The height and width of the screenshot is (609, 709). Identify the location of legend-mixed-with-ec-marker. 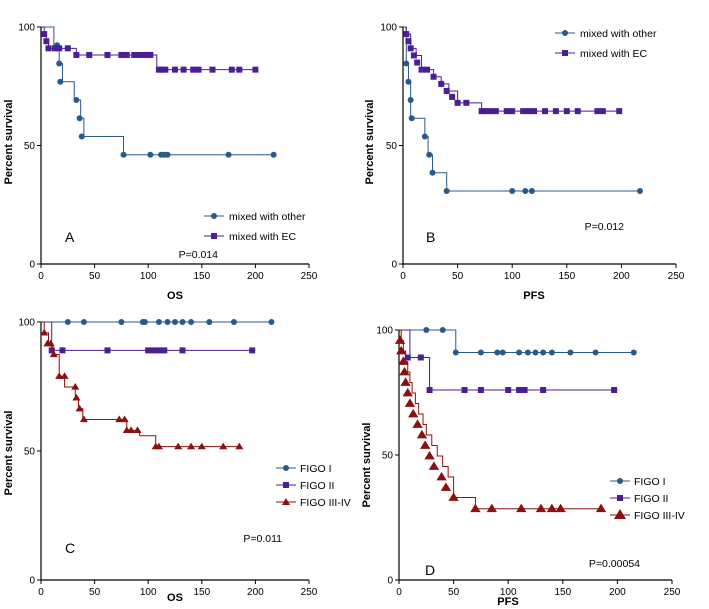
(565, 53).